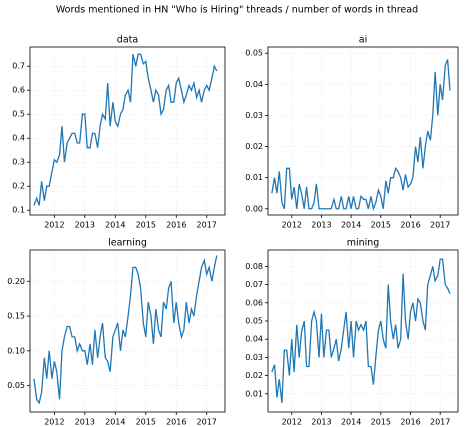 Image resolution: width=474 pixels, height=427 pixels. What do you see at coordinates (18, 114) in the screenshot?
I see `y-tick-label: 0.5` at bounding box center [18, 114].